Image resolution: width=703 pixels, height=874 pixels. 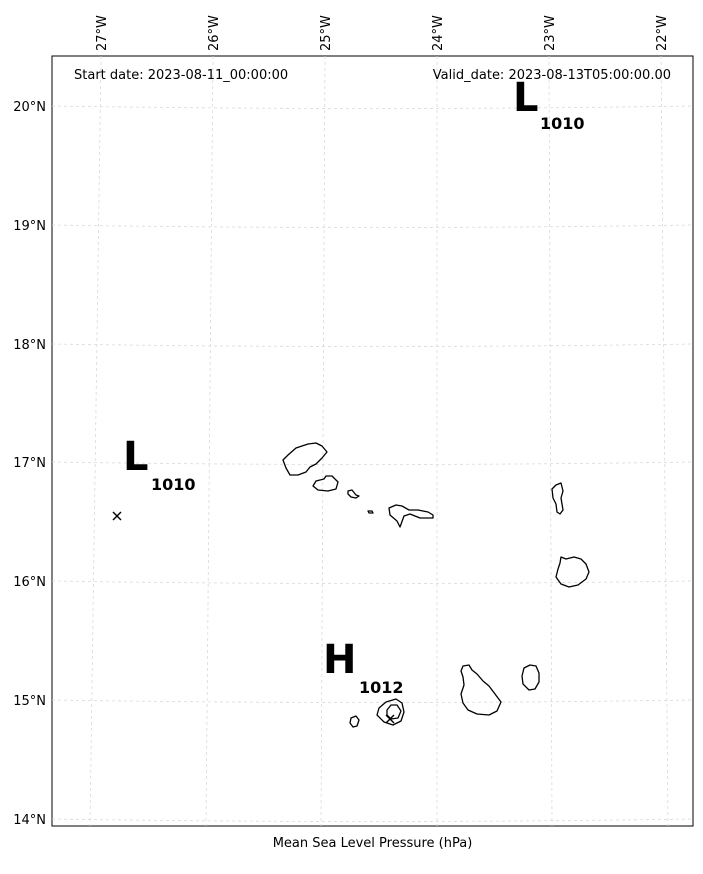 What do you see at coordinates (394, 712) in the screenshot?
I see `fogo-crater` at bounding box center [394, 712].